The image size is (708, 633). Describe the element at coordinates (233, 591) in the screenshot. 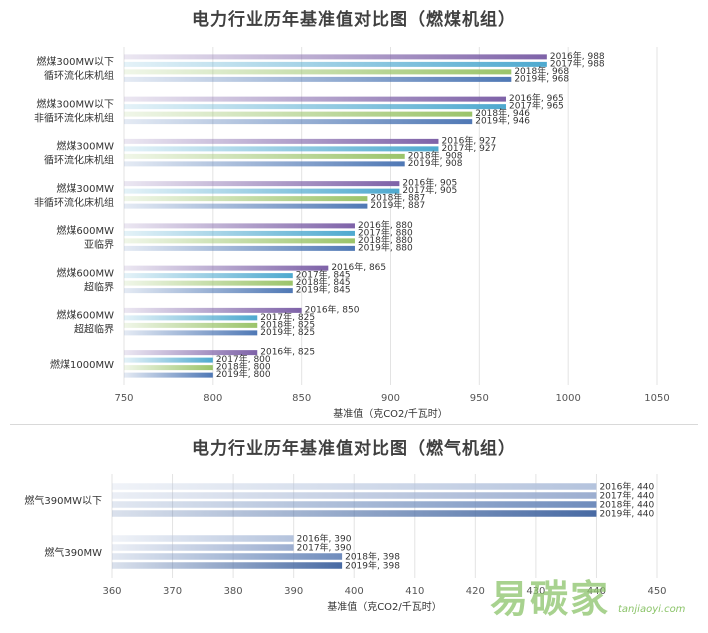

I see `x-tick-label: 380` at that location.